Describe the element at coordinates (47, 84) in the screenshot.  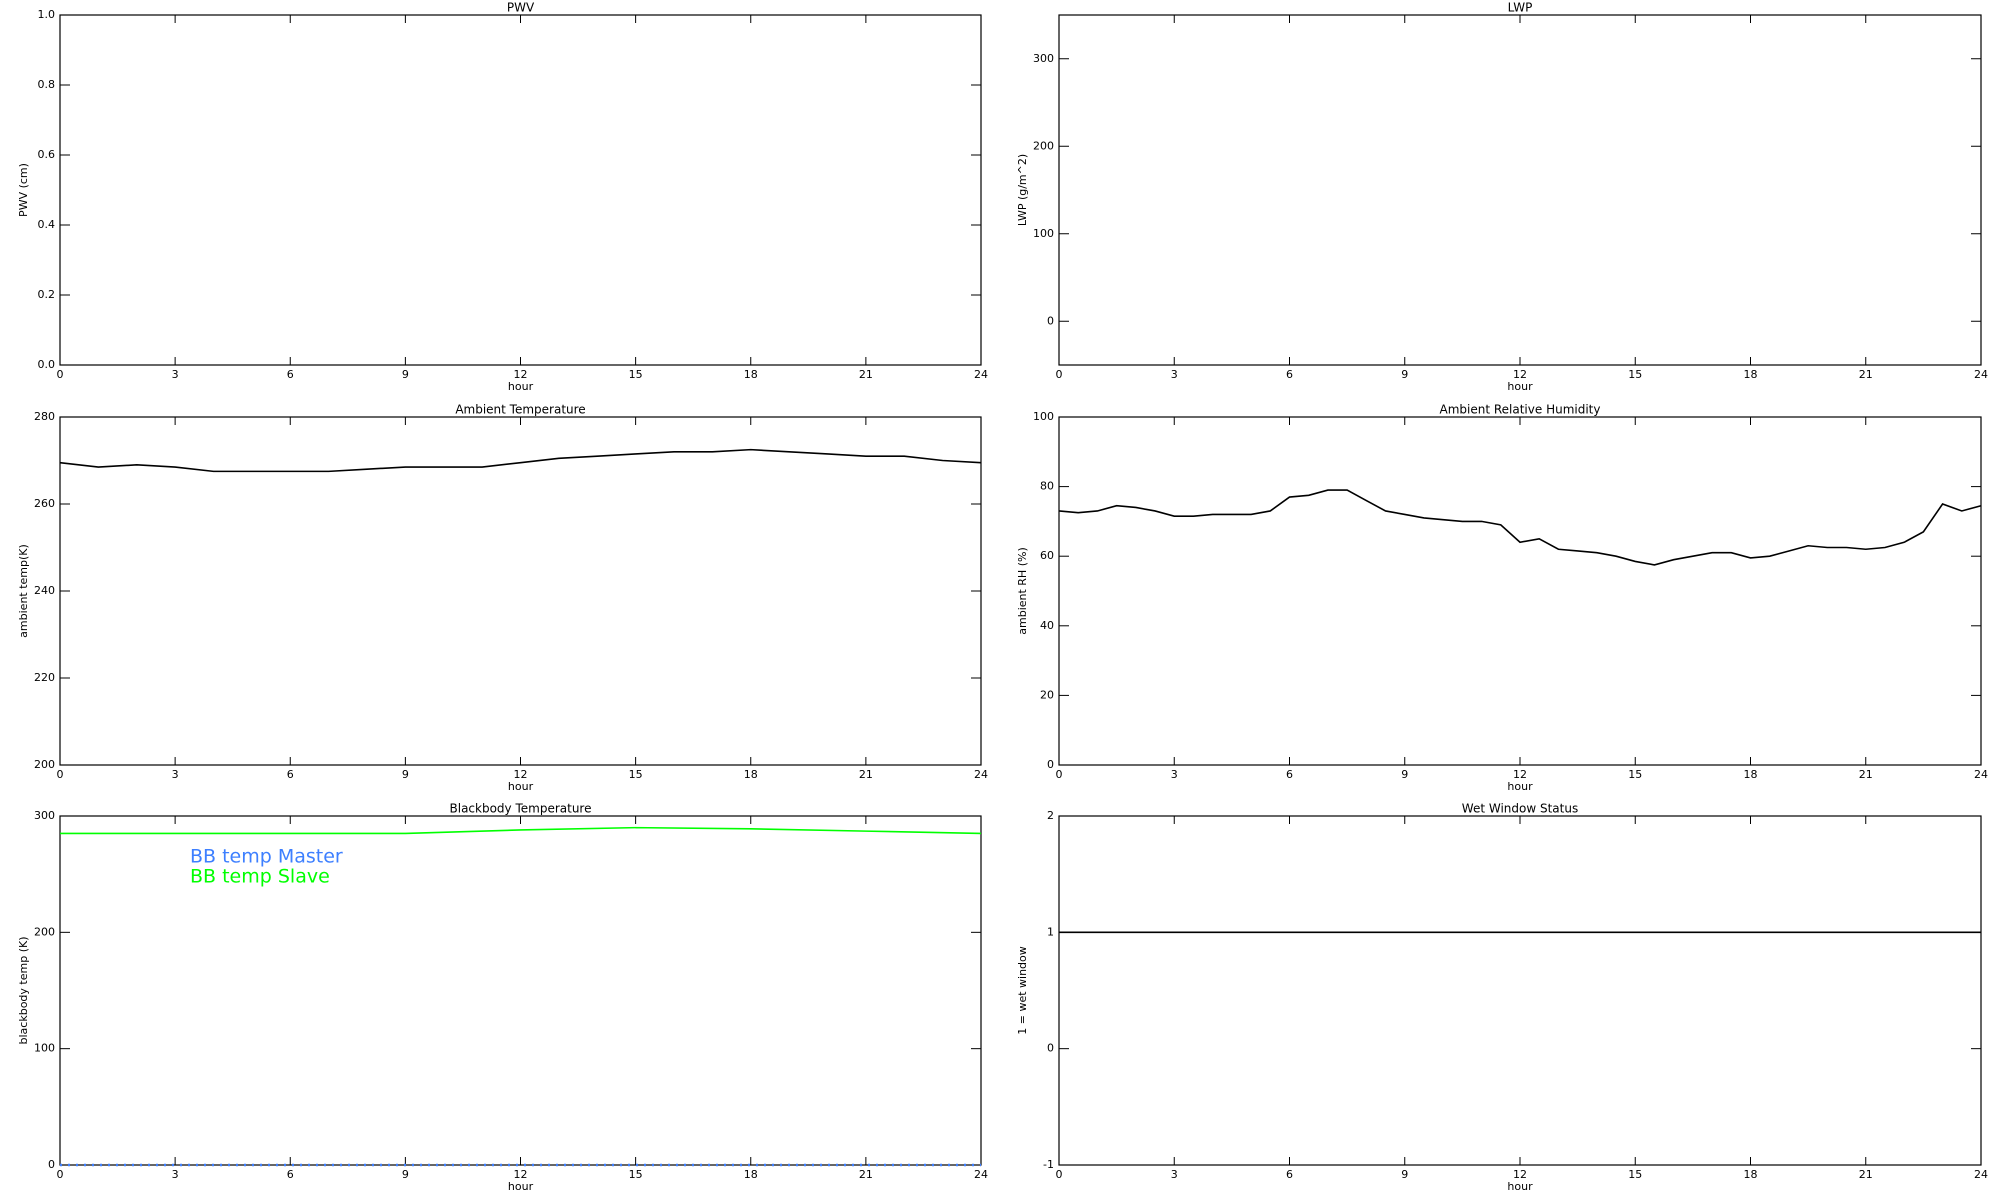
I see `y-tick-label: 0.8` at that location.